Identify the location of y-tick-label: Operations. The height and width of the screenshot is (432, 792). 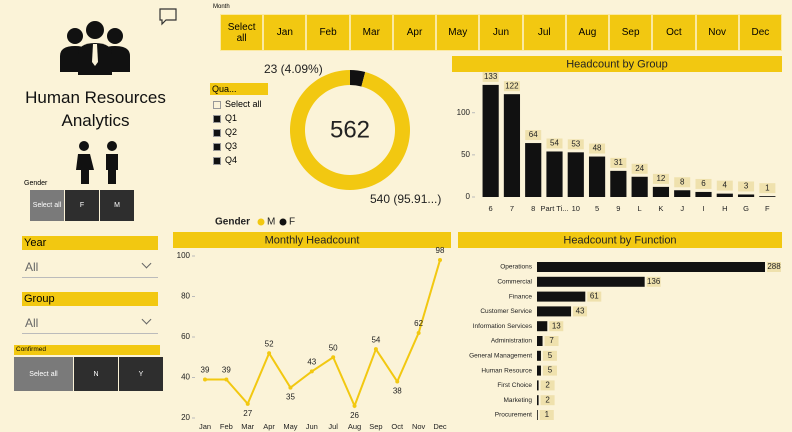
(516, 267).